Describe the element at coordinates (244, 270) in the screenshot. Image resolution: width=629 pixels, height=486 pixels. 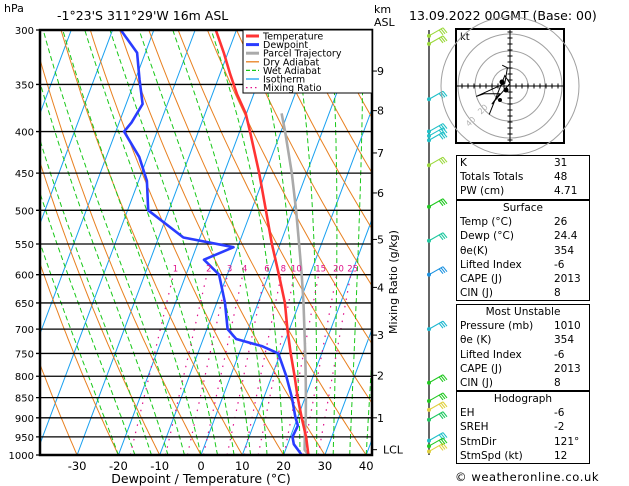
I see `mixing-ratio-label: 4` at that location.